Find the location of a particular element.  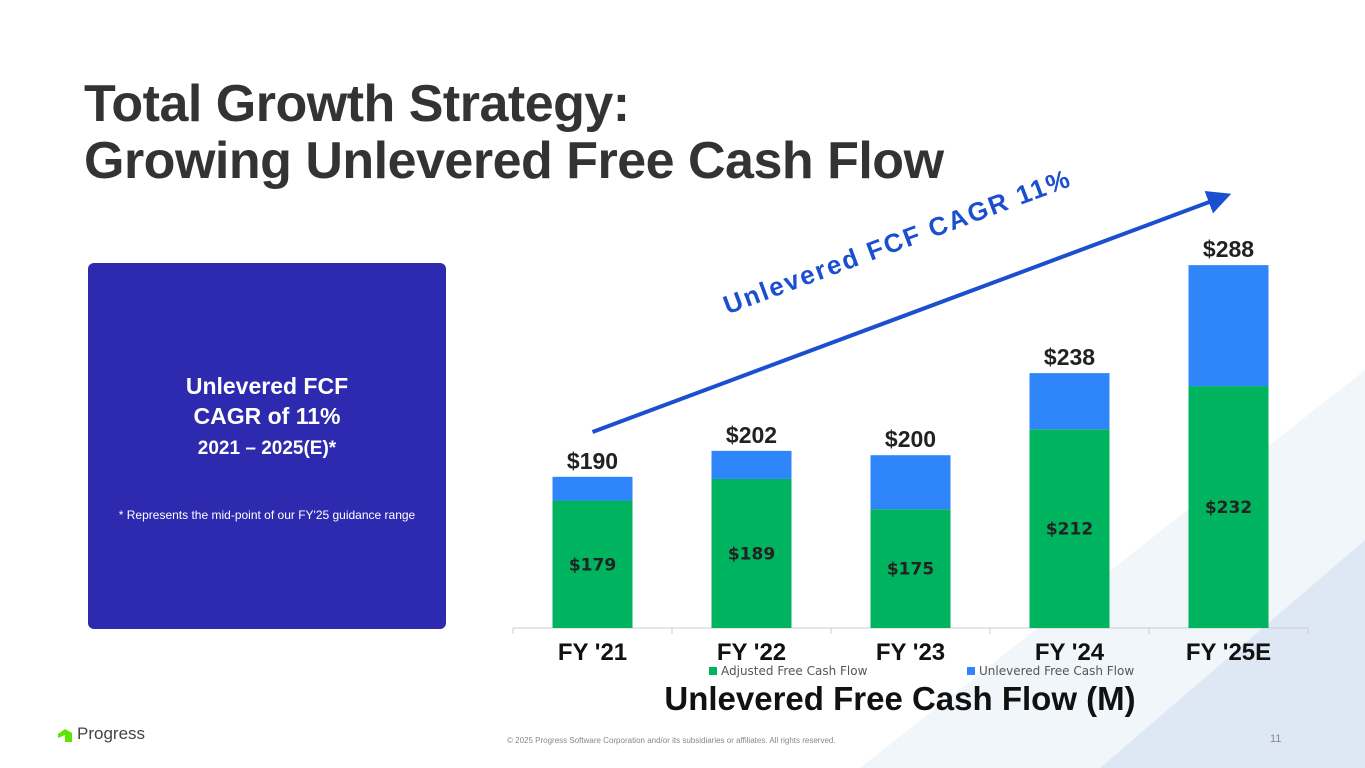

bar-total-label: $202 is located at coordinates (751, 435).